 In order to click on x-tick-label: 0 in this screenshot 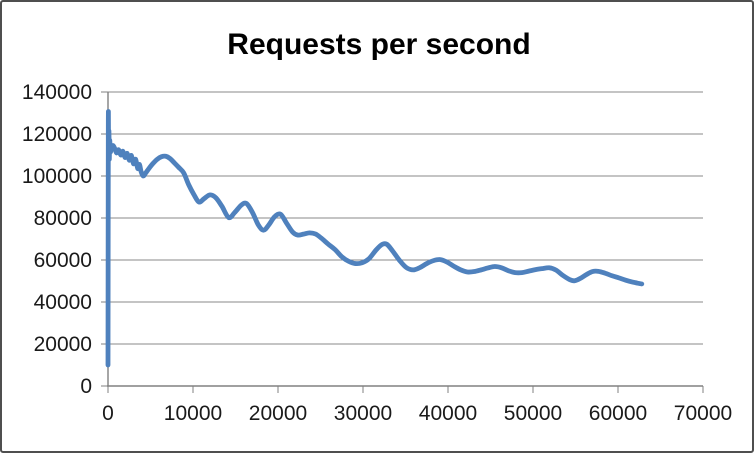, I will do `click(108, 413)`.